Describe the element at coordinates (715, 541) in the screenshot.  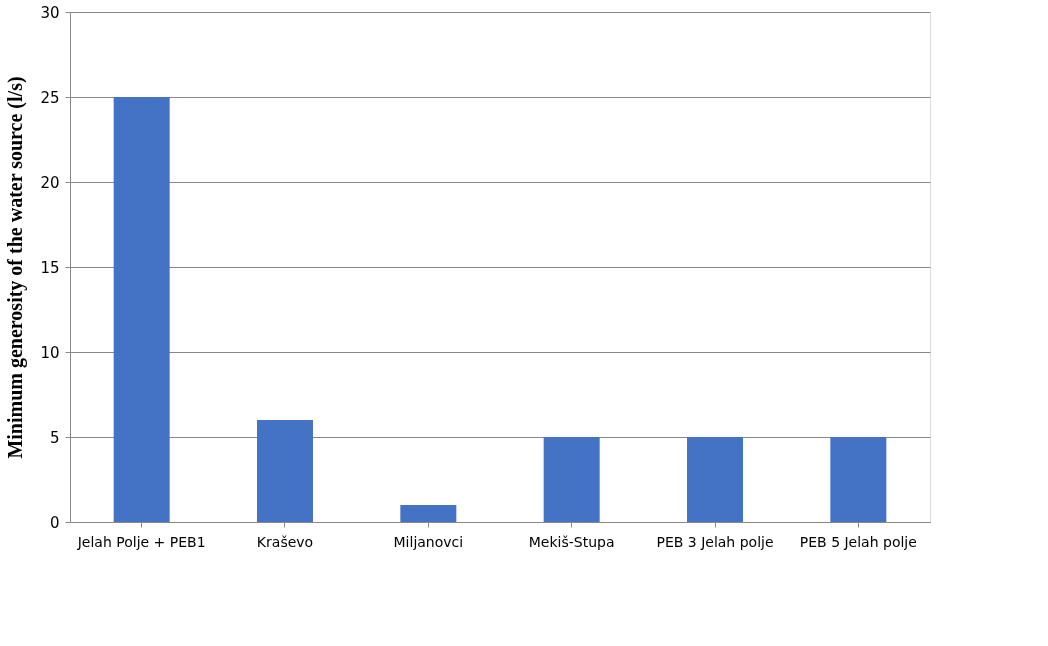
I see `x-tick-label: PEB 3 Jelah polje` at that location.